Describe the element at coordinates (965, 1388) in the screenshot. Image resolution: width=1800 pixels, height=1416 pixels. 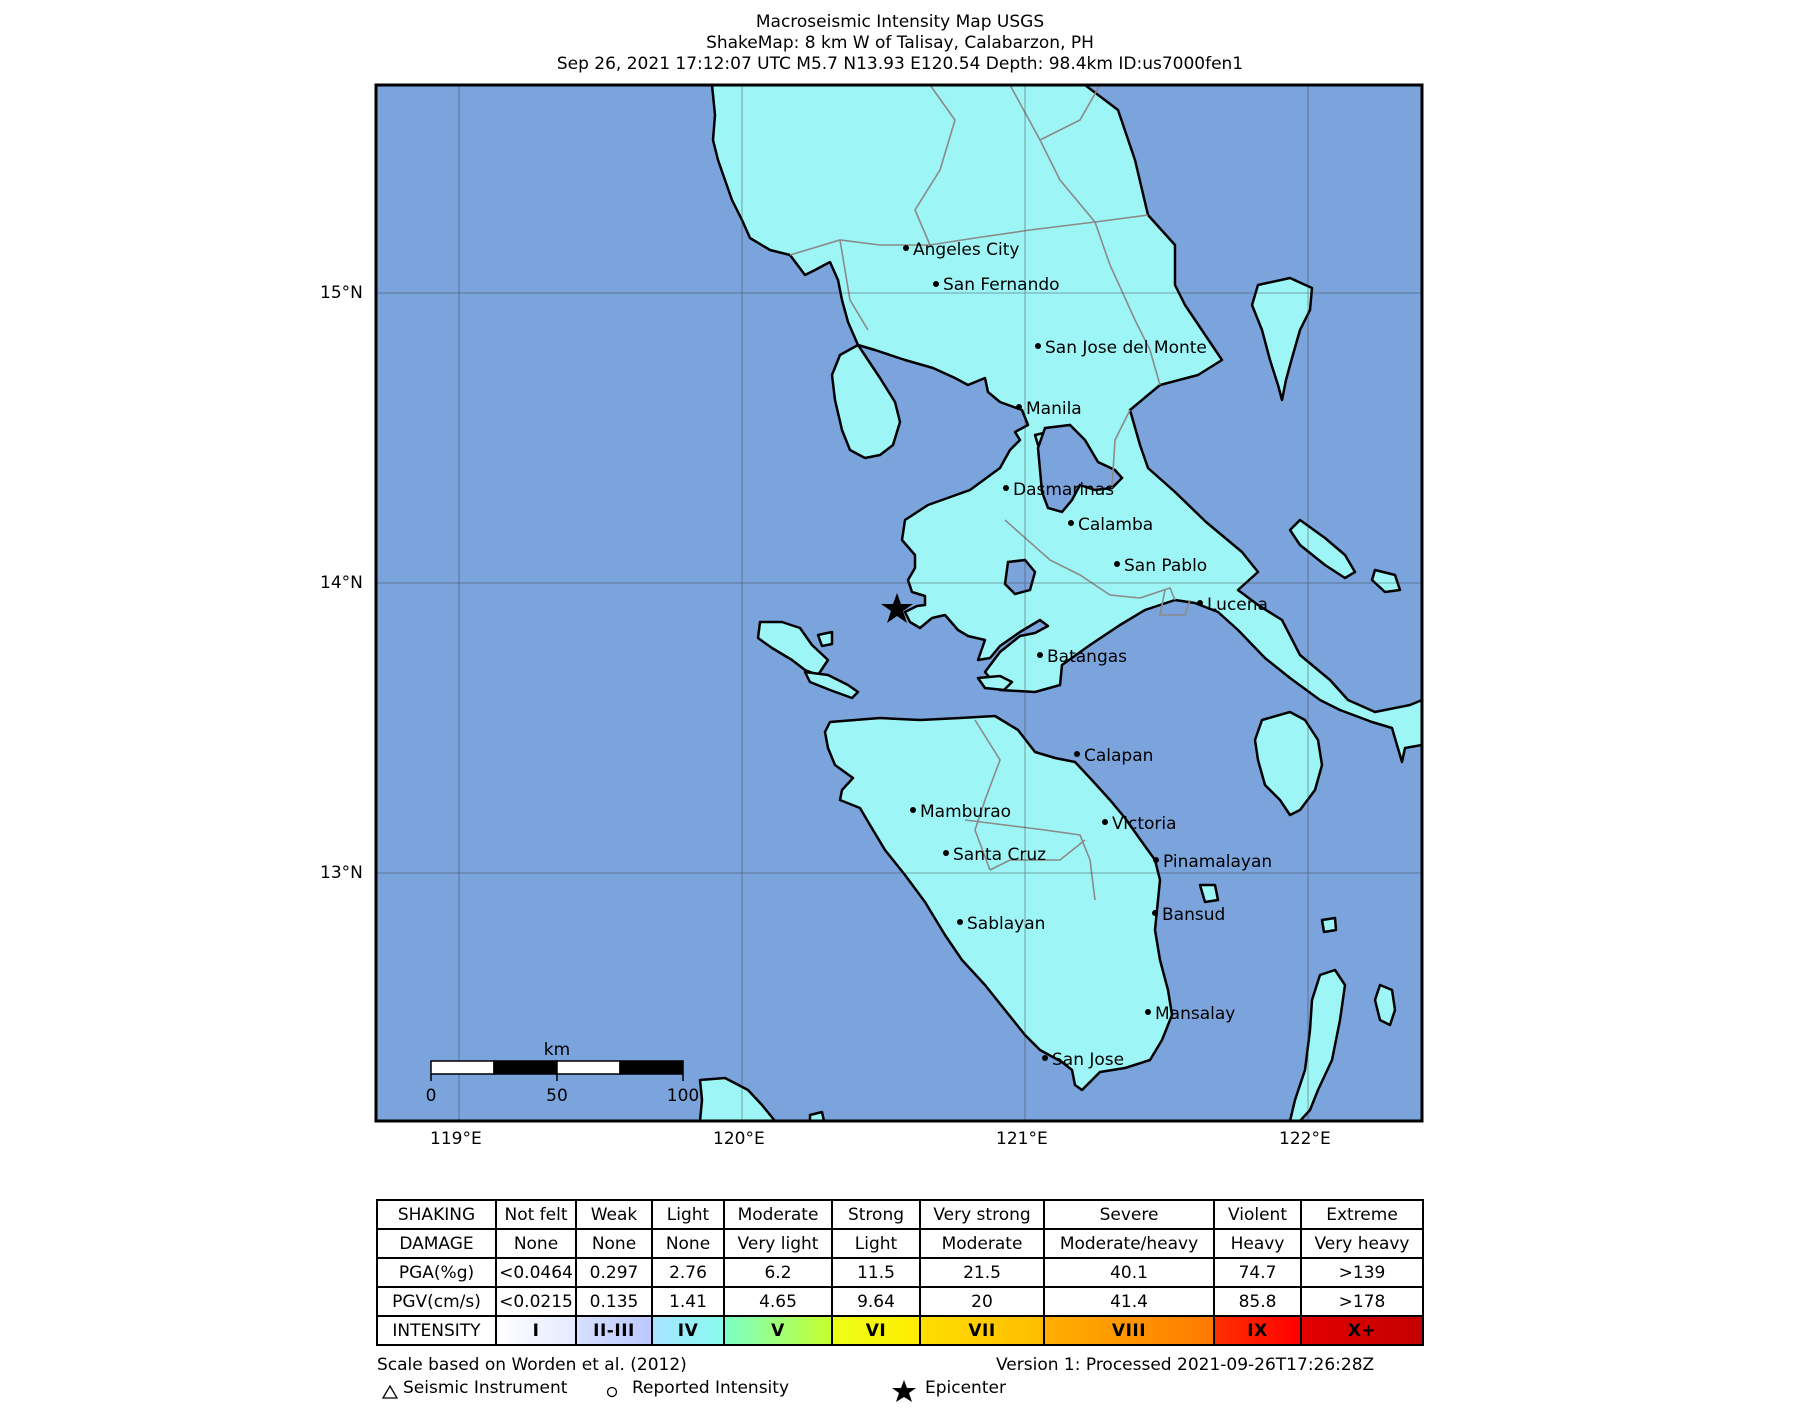
I see `epicenter-label: Epicenter` at that location.